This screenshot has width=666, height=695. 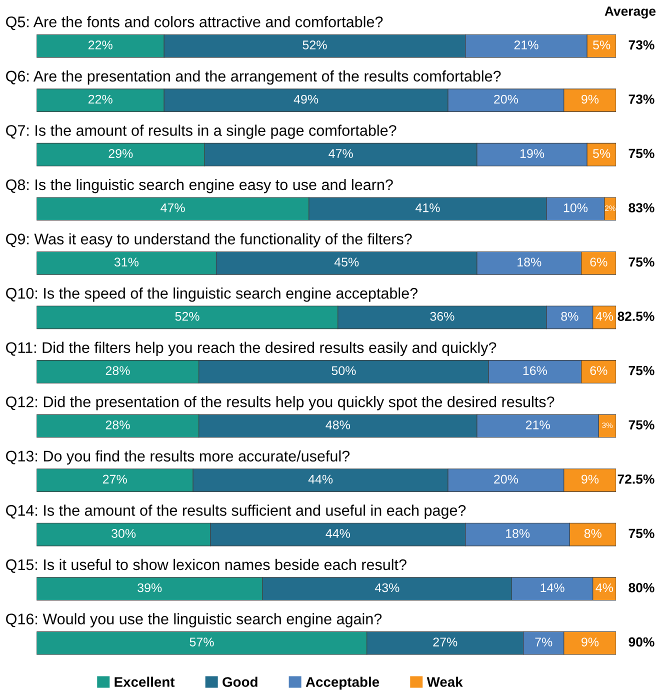 I want to click on data-label: 41%, so click(x=428, y=207).